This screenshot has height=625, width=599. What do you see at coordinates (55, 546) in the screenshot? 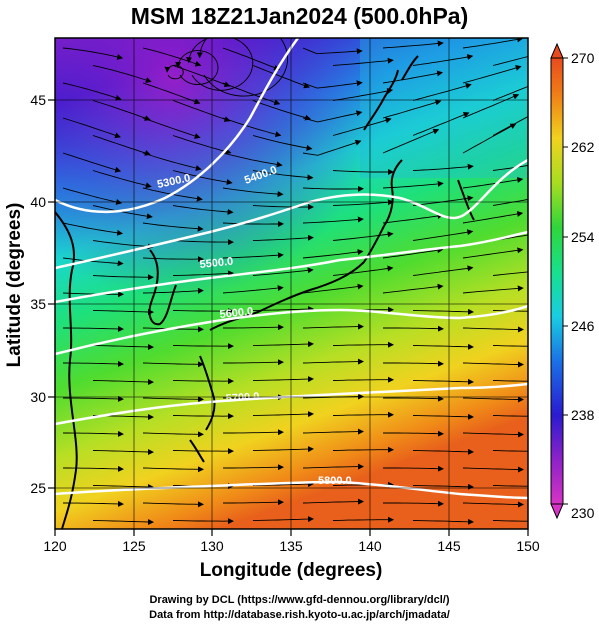
I see `x-tick-120: 120` at bounding box center [55, 546].